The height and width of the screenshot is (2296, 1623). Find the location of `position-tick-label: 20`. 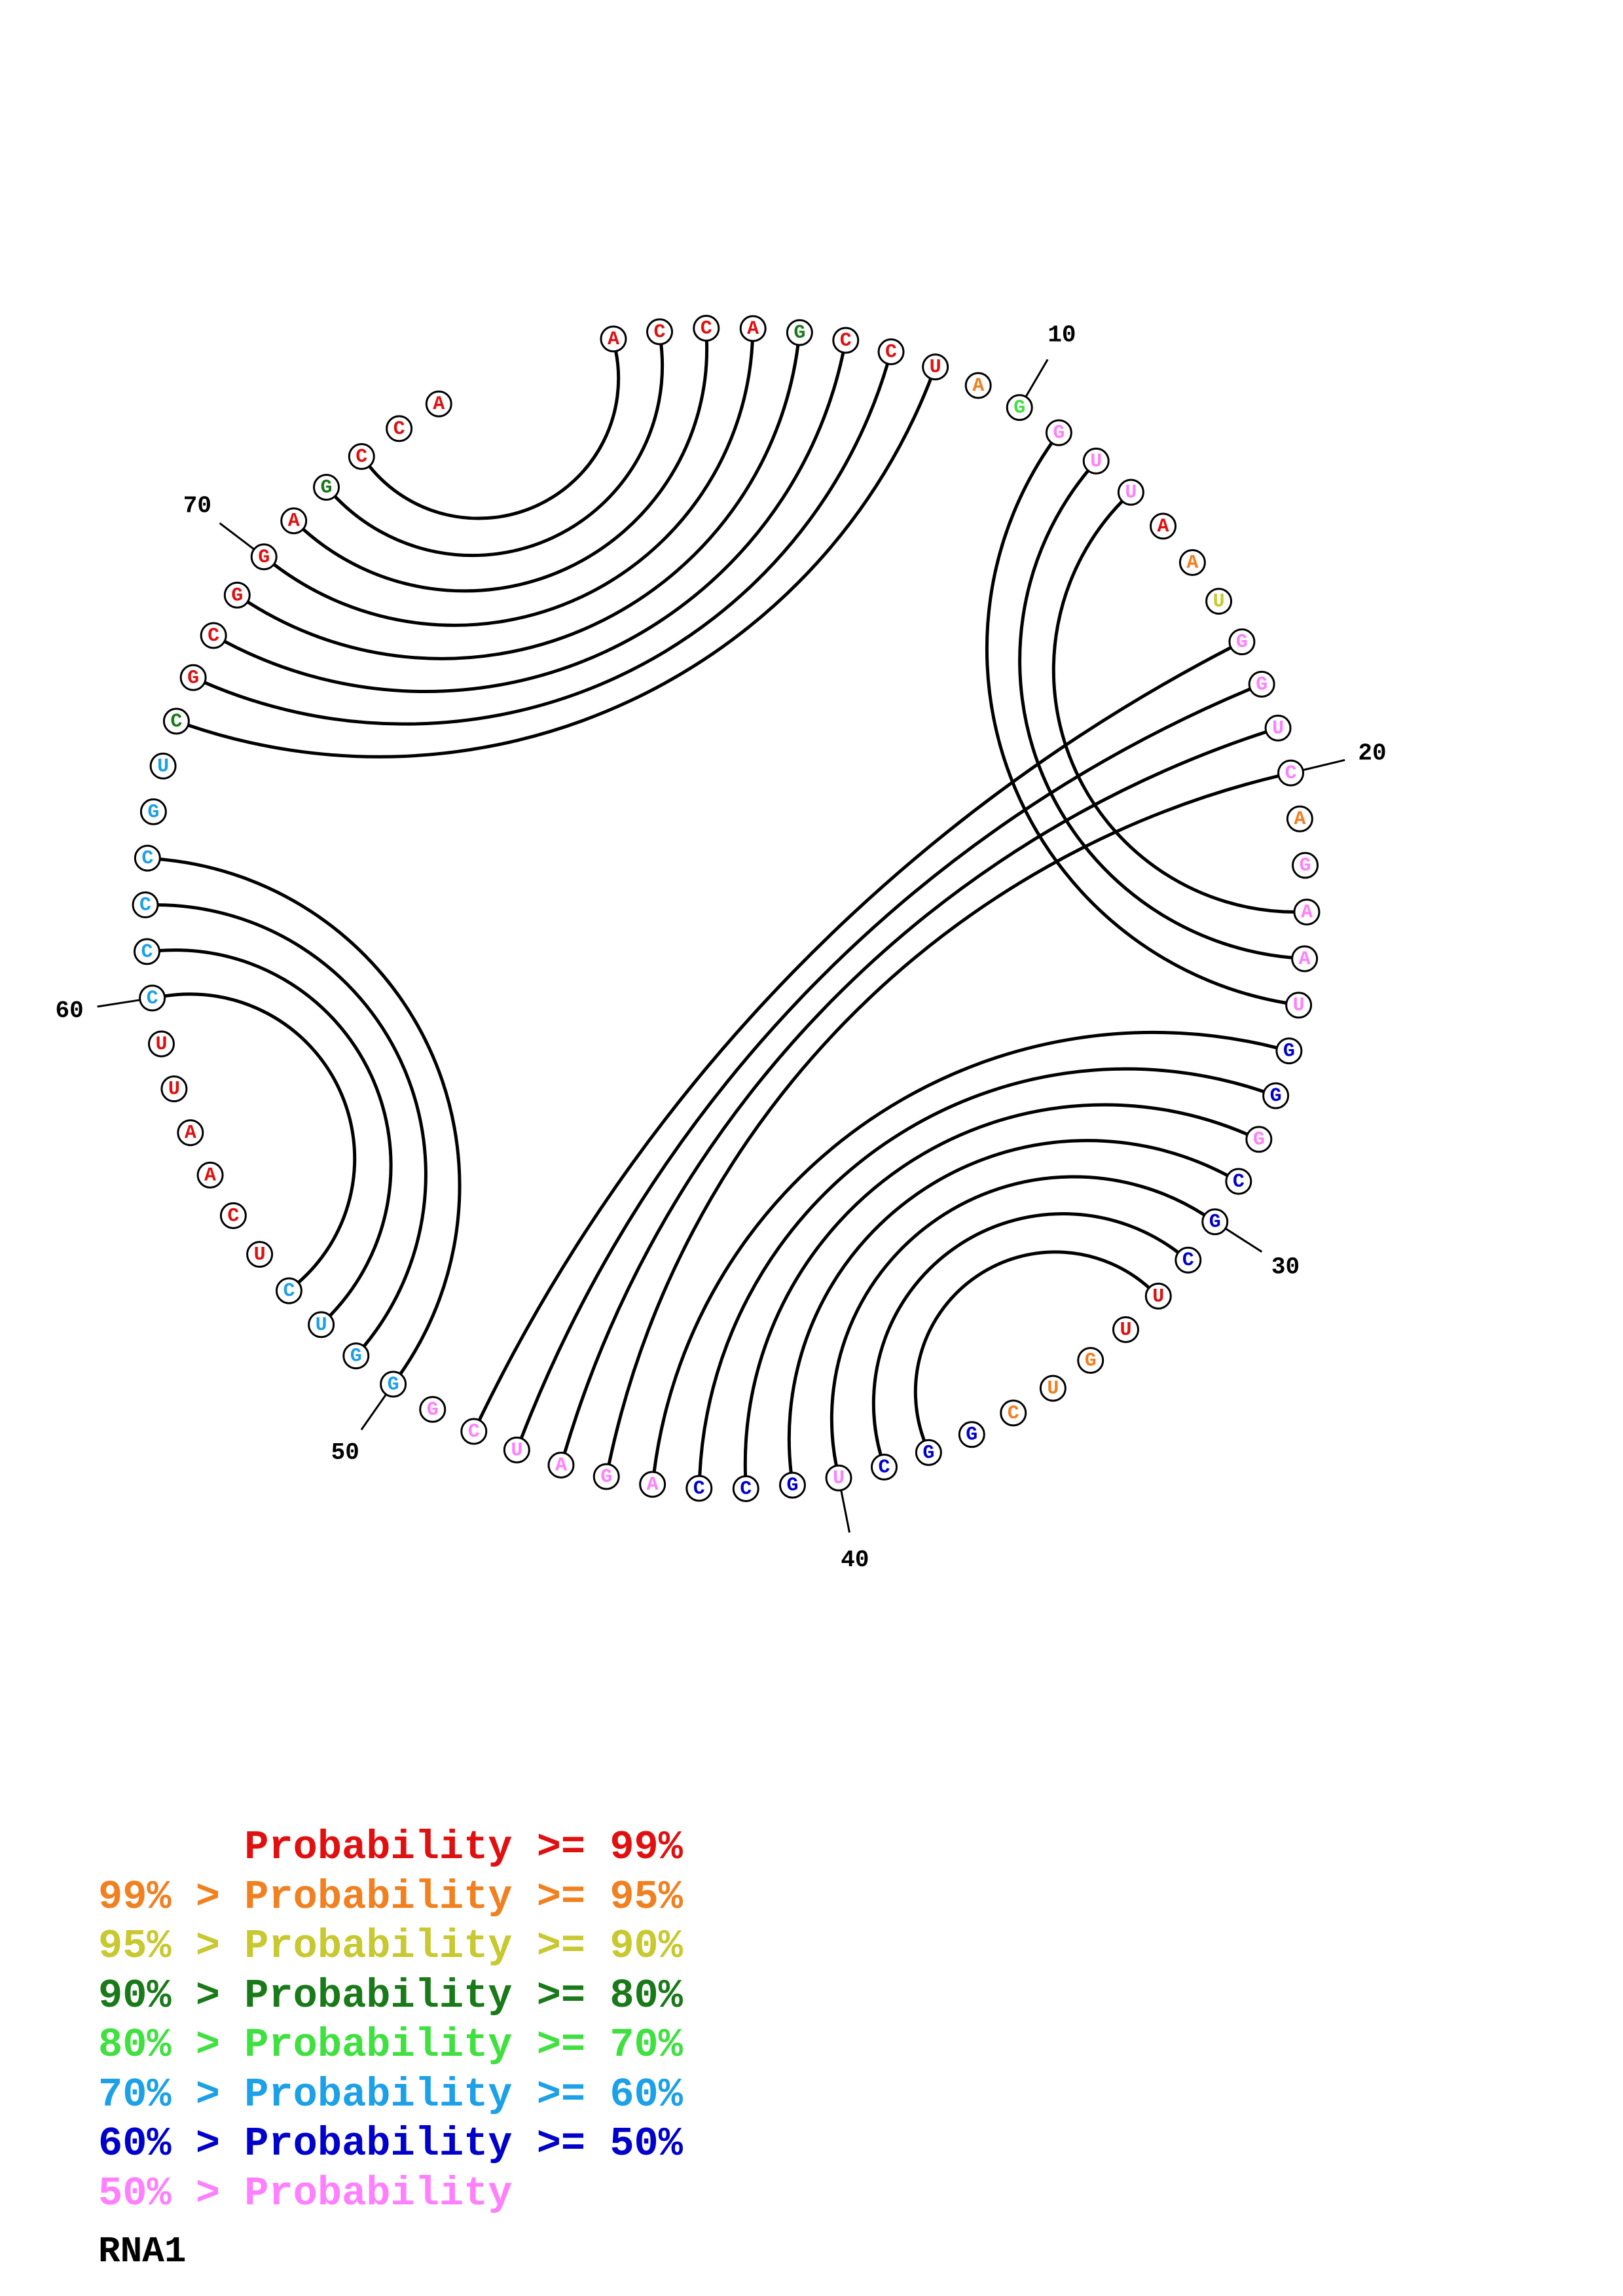

position-tick-label: 20 is located at coordinates (1372, 753).